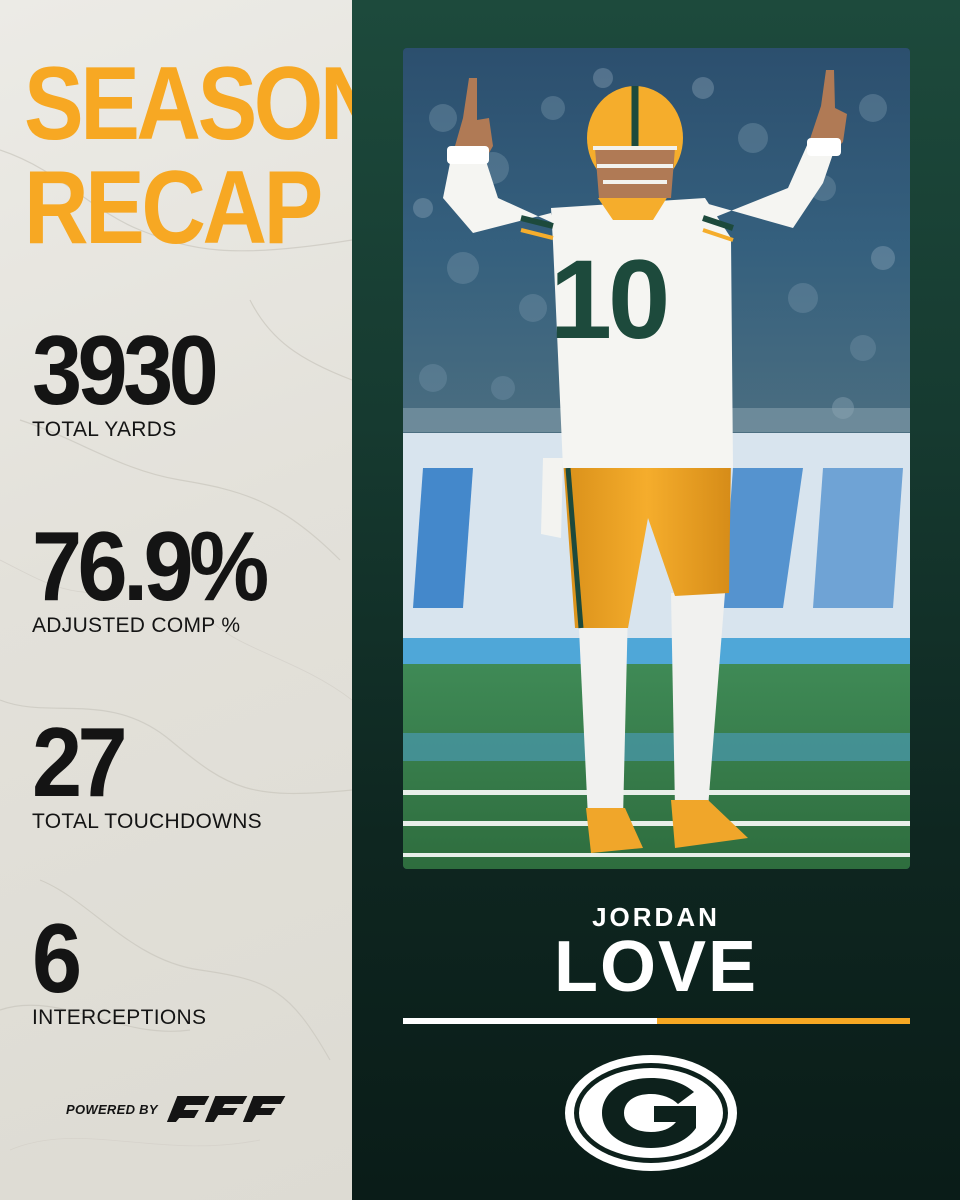 The image size is (960, 1200). I want to click on season-recap-title: SEASON RECAP, so click(188, 156).